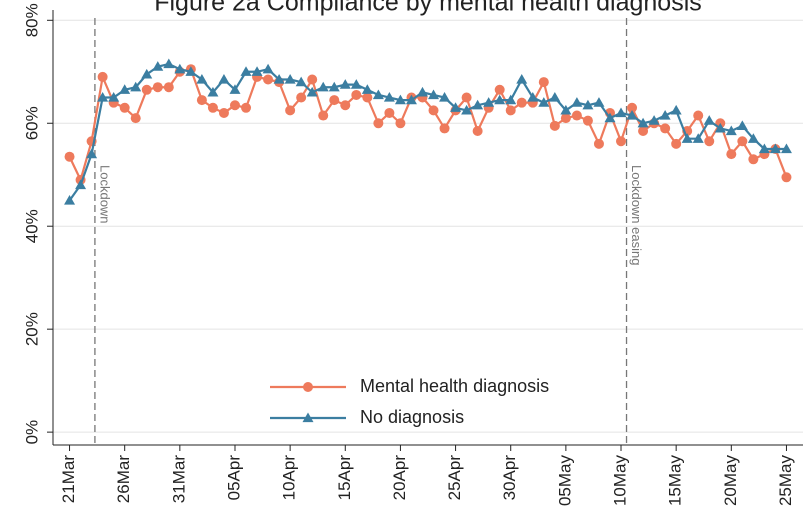  What do you see at coordinates (233, 478) in the screenshot?
I see `x-tick-label: 05Apr` at bounding box center [233, 478].